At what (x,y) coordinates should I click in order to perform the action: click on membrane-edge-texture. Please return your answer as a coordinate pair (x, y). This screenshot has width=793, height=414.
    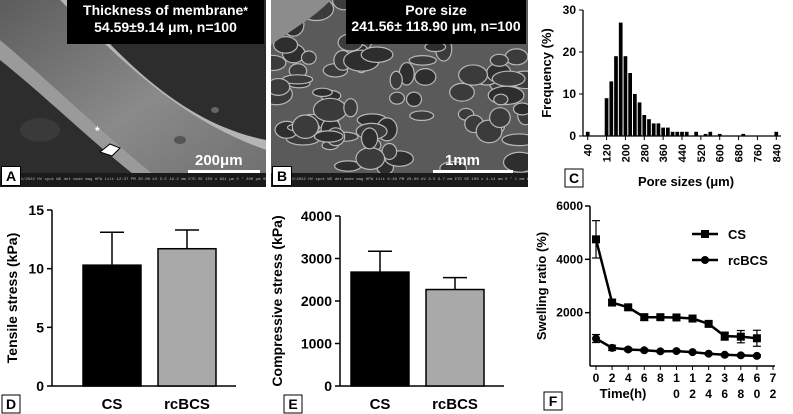
    Looking at the image, I should click on (301, 22).